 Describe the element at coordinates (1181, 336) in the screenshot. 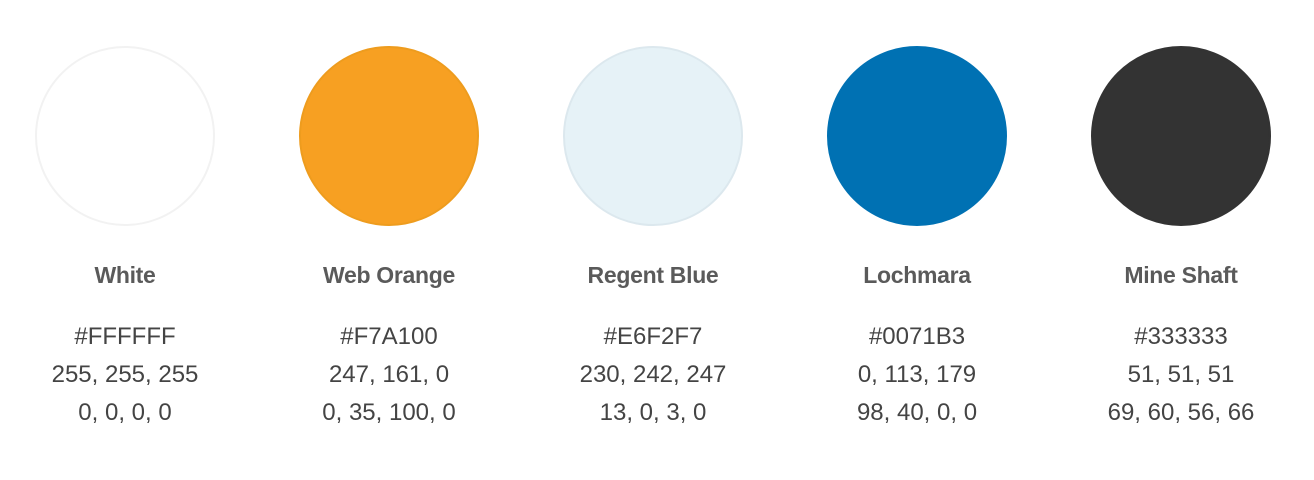

I see `hex-code: #333333` at that location.